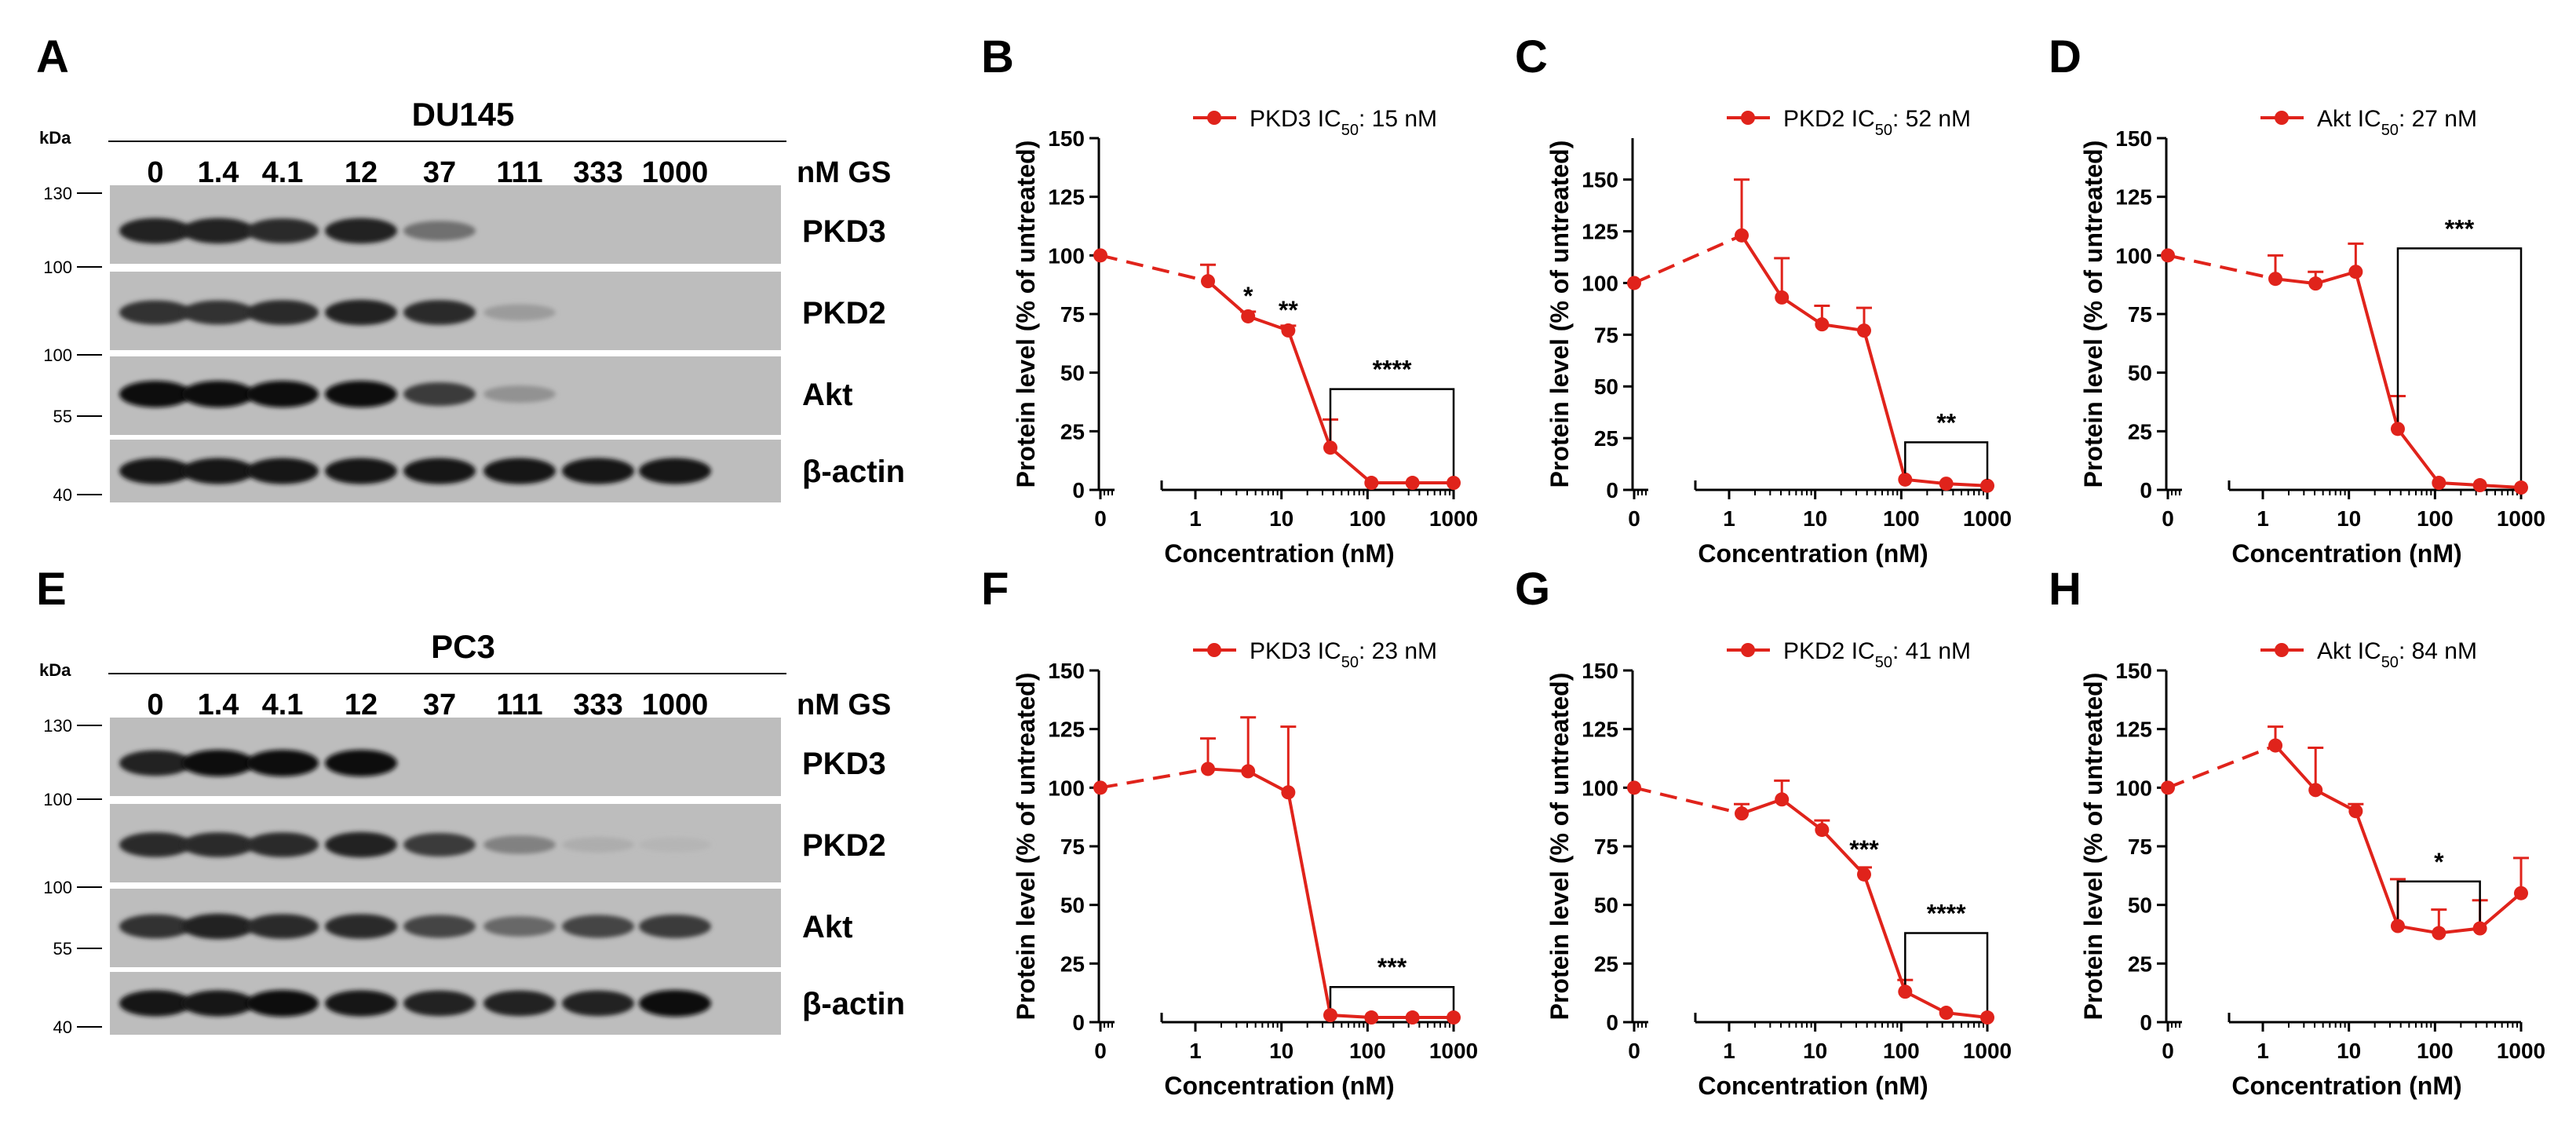 The image size is (2576, 1136). What do you see at coordinates (1817, 651) in the screenshot?
I see `legend-series: PKD2` at bounding box center [1817, 651].